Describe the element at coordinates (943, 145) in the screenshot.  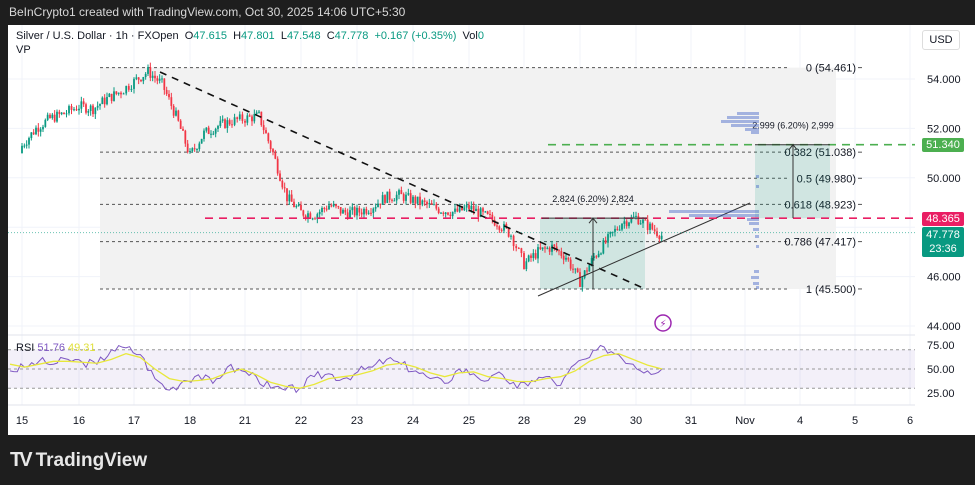
I see `target-price-badge: 51.340` at that location.